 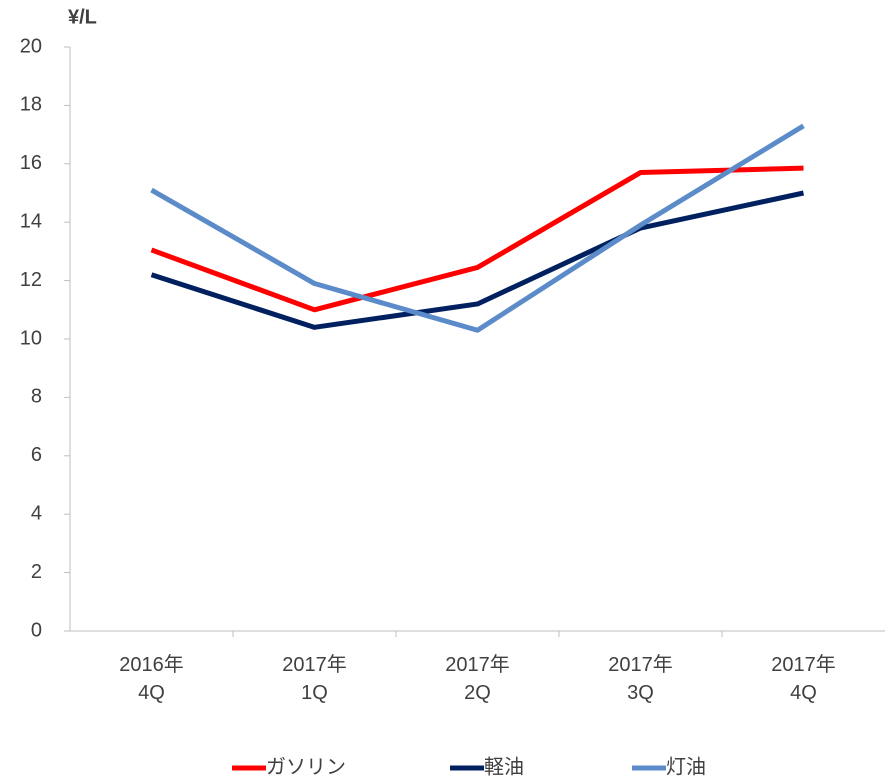 What do you see at coordinates (36, 455) in the screenshot?
I see `y-tick-label: 6` at bounding box center [36, 455].